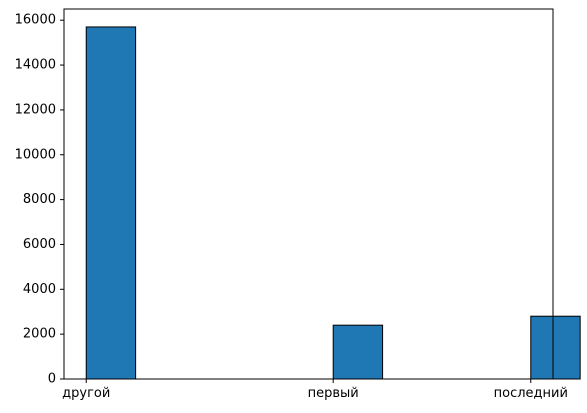  I want to click on y-tick-label: 12000, so click(35, 109).